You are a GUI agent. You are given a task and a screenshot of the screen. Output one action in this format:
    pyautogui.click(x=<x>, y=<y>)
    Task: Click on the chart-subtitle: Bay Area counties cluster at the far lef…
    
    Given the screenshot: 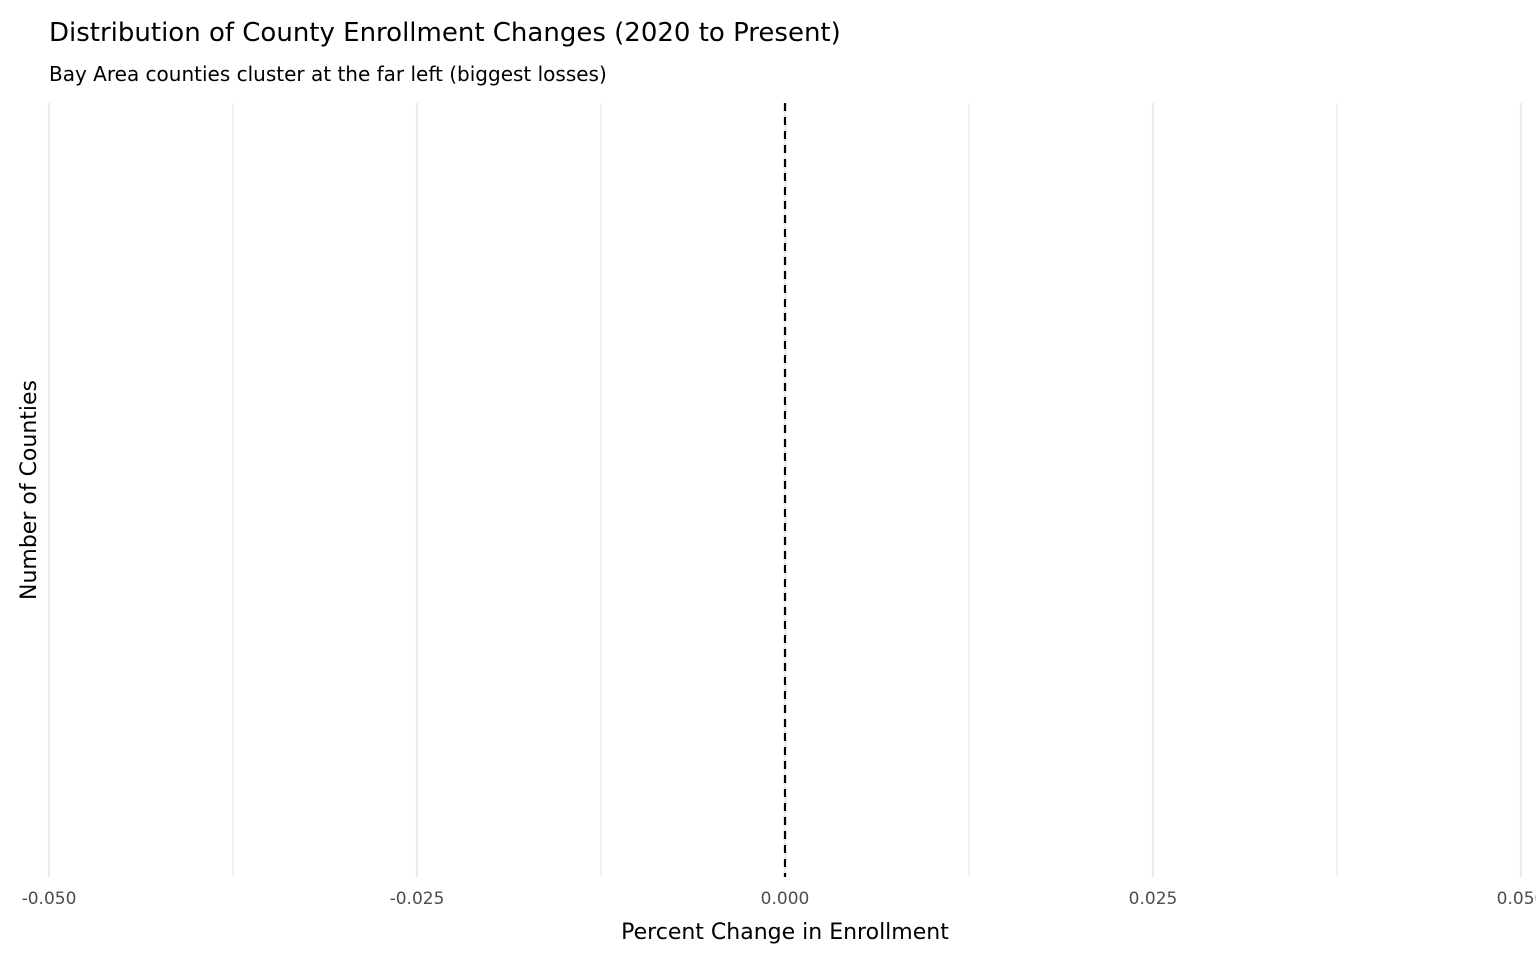 What is the action you would take?
    pyautogui.click(x=328, y=74)
    